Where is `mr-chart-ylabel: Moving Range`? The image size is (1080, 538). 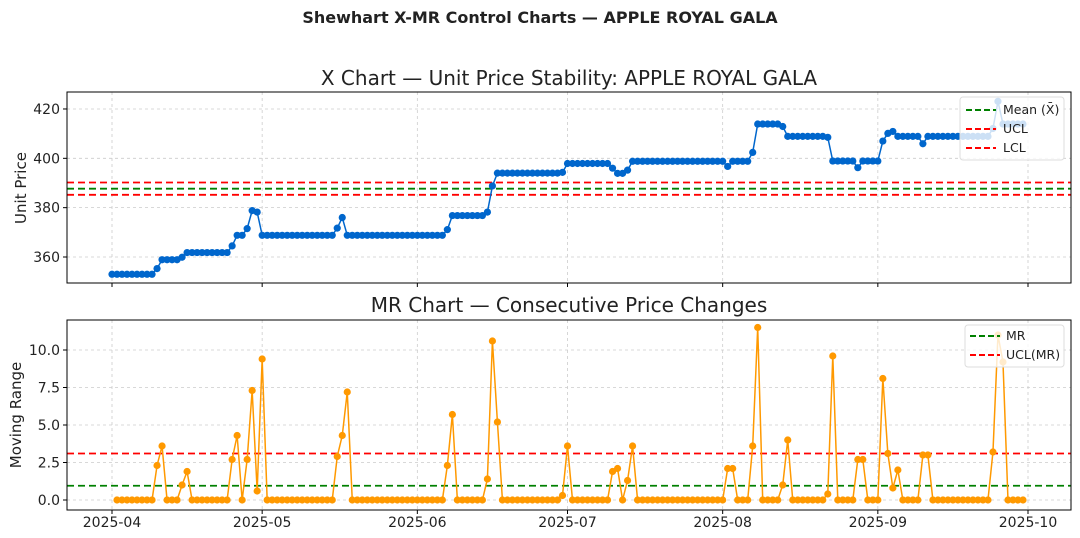 mr-chart-ylabel: Moving Range is located at coordinates (16, 415).